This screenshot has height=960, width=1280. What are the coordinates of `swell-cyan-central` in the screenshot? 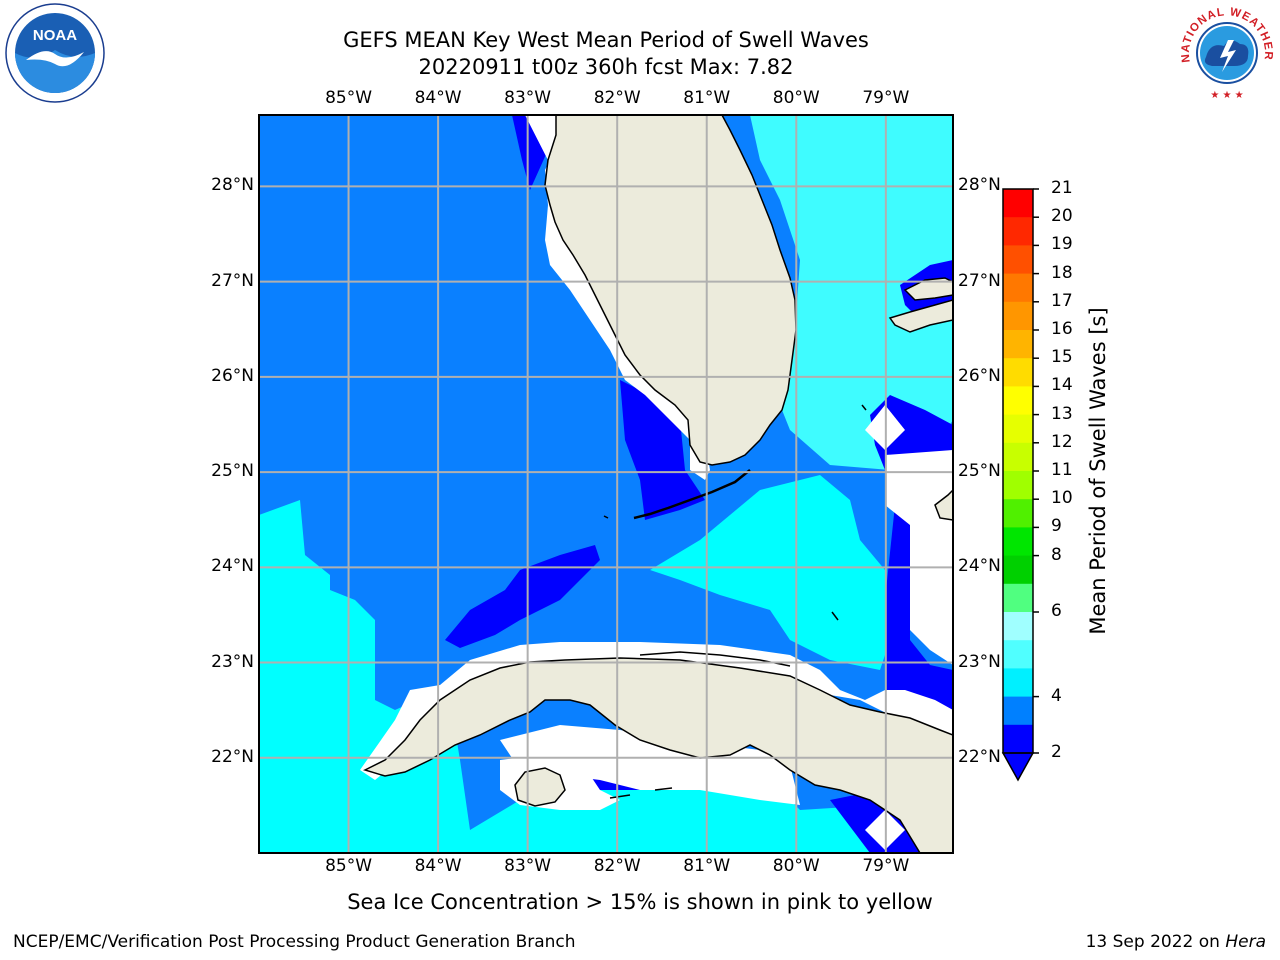 It's located at (770, 572).